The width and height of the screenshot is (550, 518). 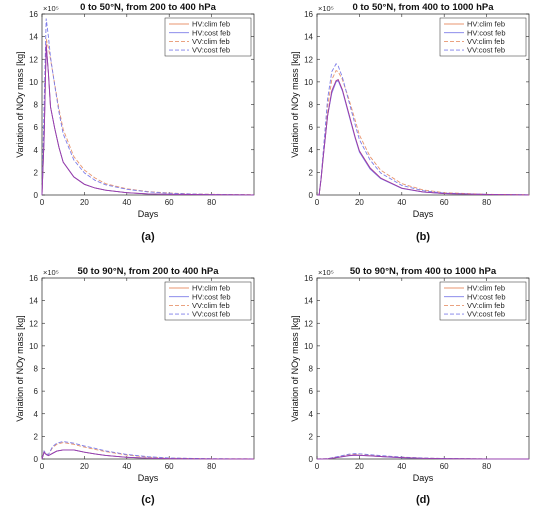 I want to click on chart-title: 0 to 50°N, from 200 to 400 hPa, so click(x=148, y=7).